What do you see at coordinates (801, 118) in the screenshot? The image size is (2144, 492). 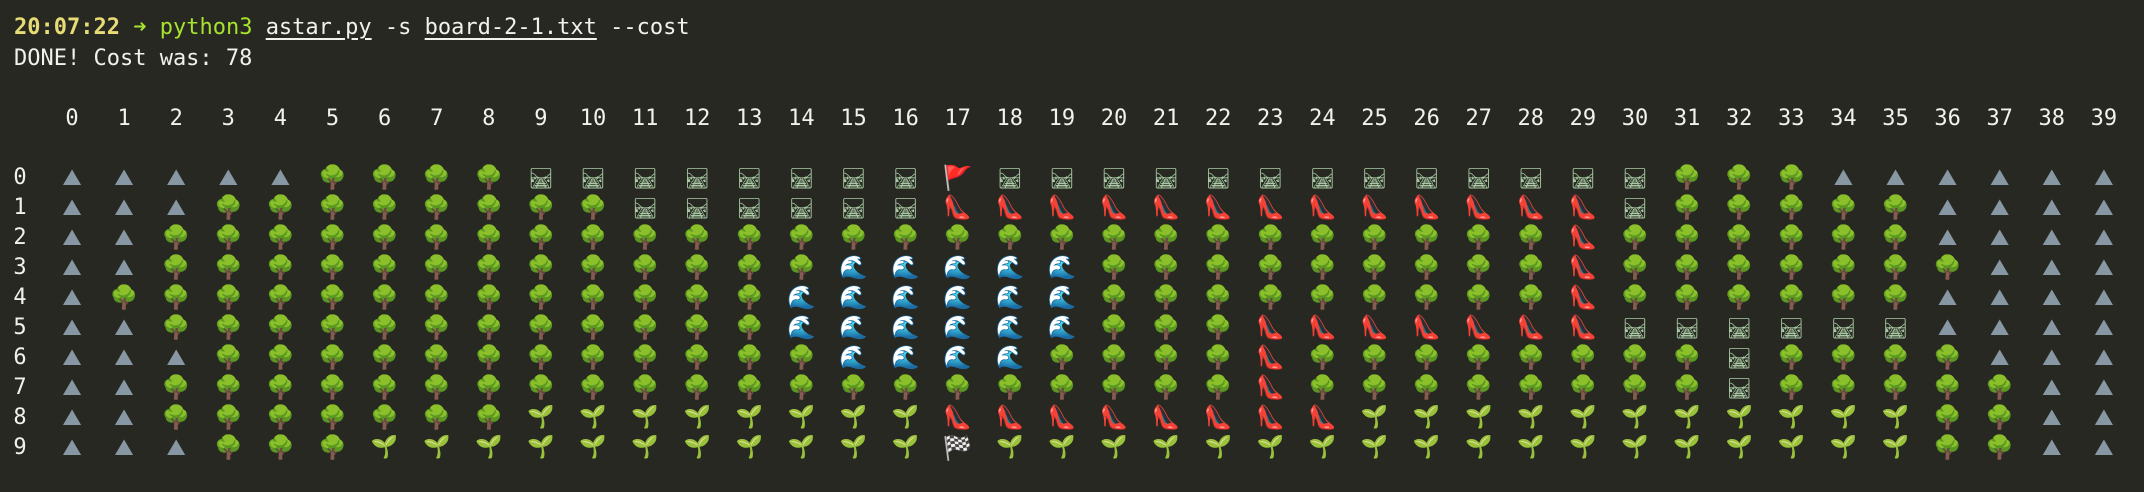 I see `column-label: 14` at bounding box center [801, 118].